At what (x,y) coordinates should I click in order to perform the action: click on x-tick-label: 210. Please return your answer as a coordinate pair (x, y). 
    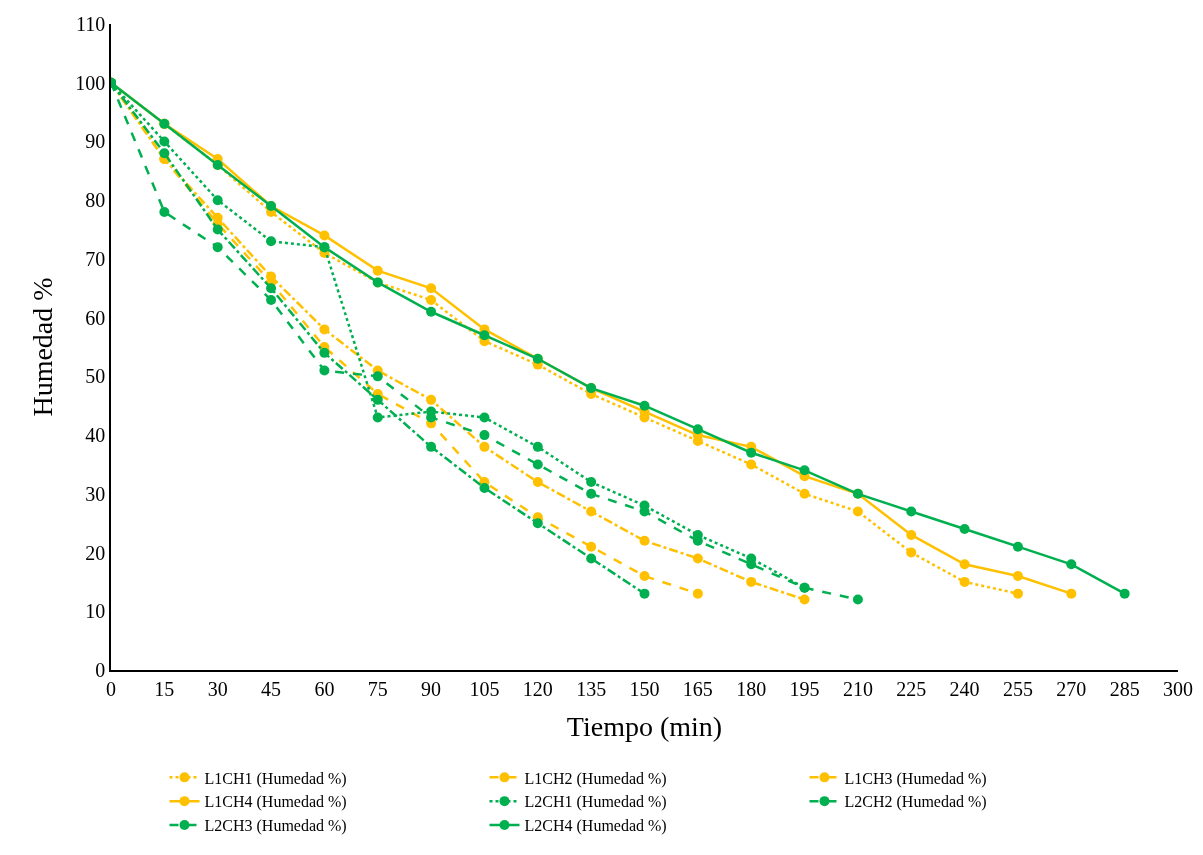
    Looking at the image, I should click on (857, 688).